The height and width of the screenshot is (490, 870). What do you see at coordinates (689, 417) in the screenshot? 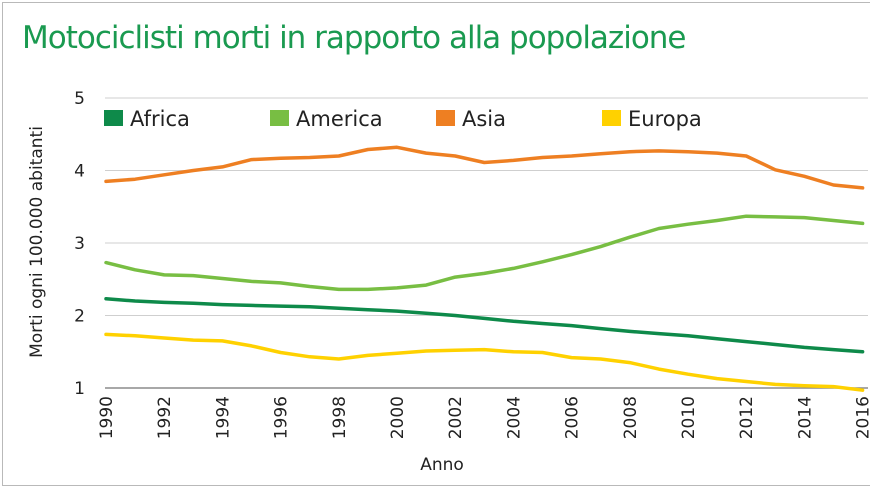
I see `x-tick-label: 2010` at bounding box center [689, 417].